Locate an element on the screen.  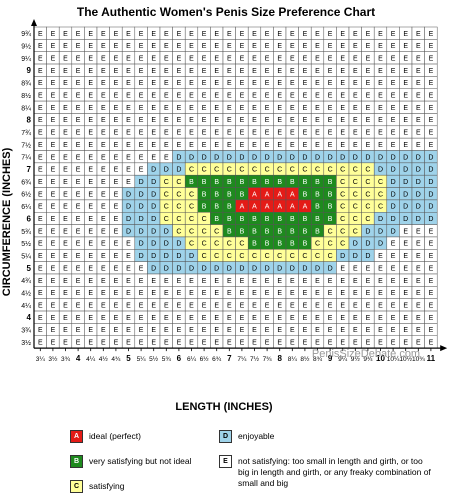
watermark: PenisSizeDebate.com is located at coordinates (366, 354).